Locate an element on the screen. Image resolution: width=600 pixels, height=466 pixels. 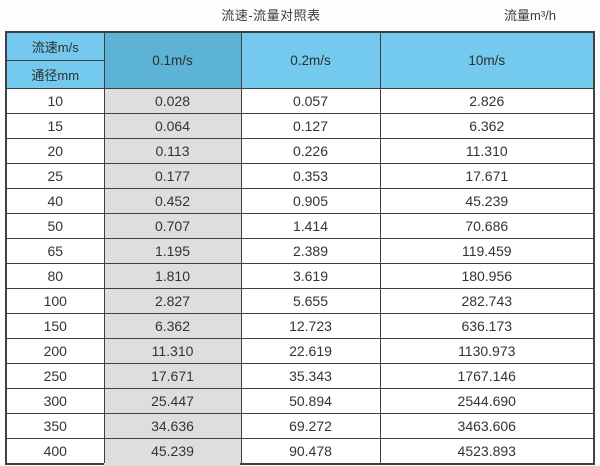
flow-cell-0-2ms: 0.127 is located at coordinates (310, 126).